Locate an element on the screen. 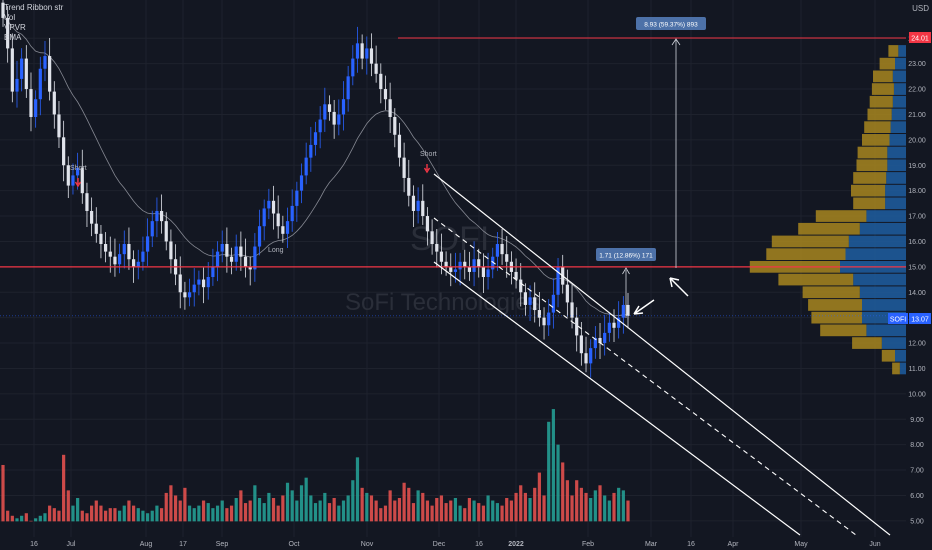  measure-label-2: 1.71 (12.86%) 171 is located at coordinates (626, 256).